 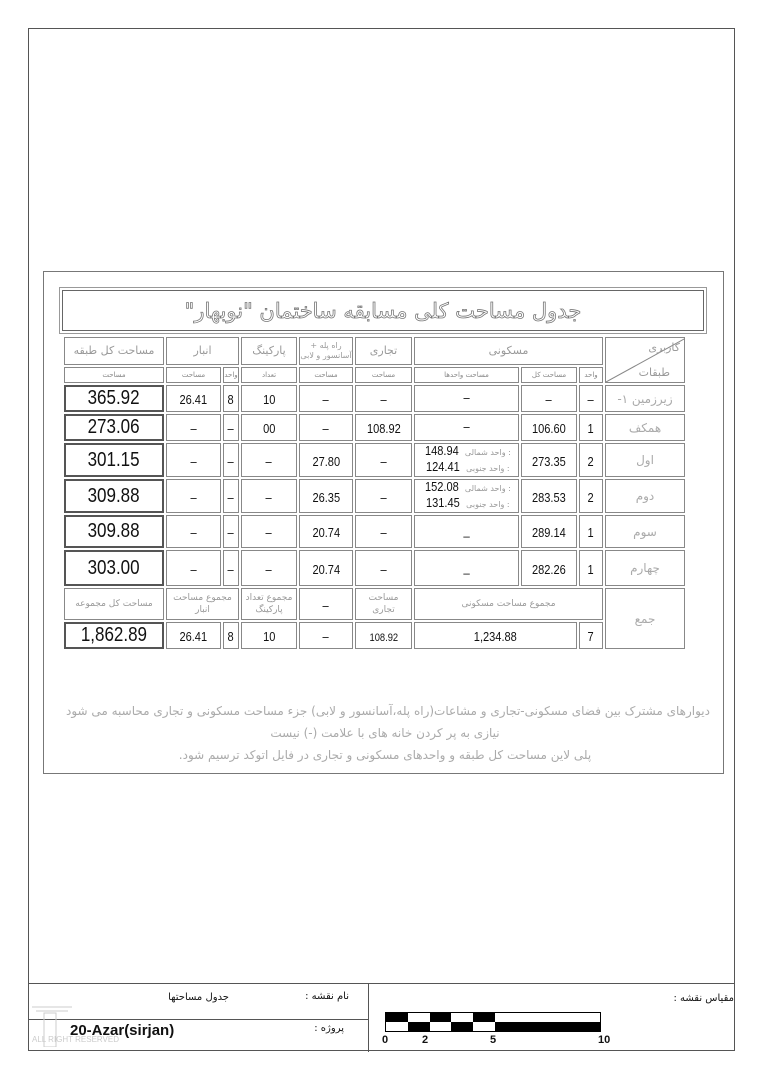 What do you see at coordinates (487, 452) in the screenshot?
I see `unit-north-label: واحد شمالی :` at bounding box center [487, 452].